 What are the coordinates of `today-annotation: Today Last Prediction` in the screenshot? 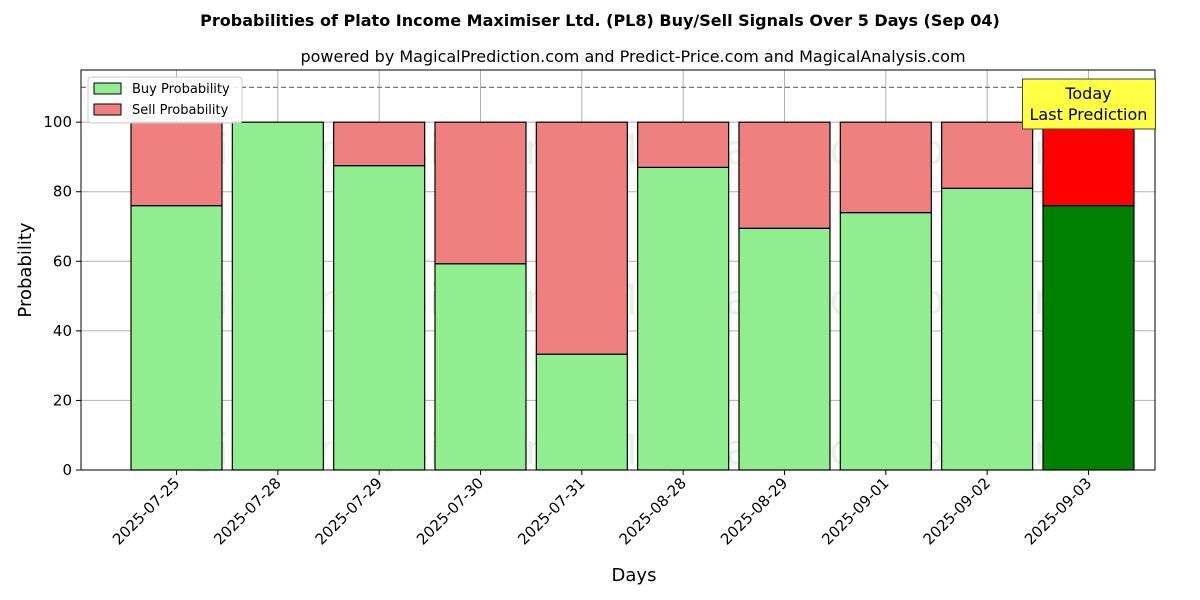 It's located at (1088, 104).